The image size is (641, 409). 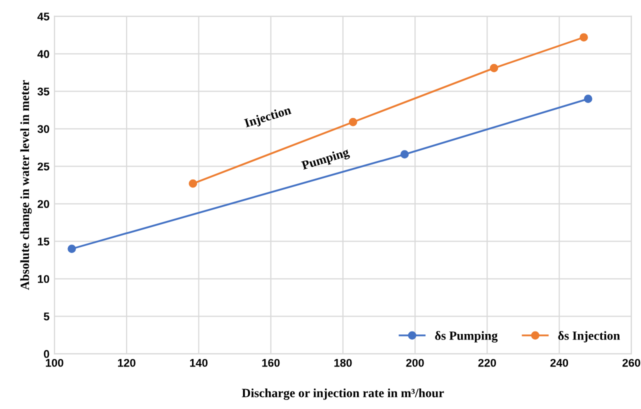 What do you see at coordinates (26, 185) in the screenshot?
I see `y-axis-title: Absolute change in water level in meter` at bounding box center [26, 185].